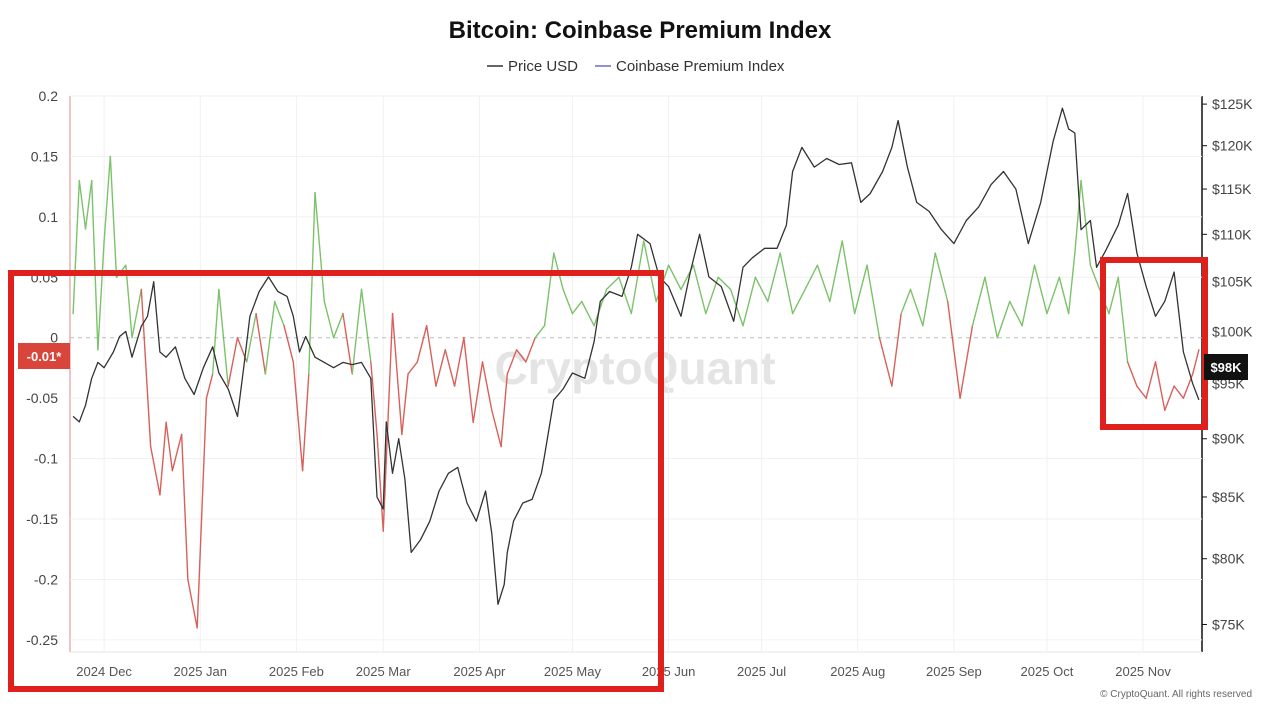  Describe the element at coordinates (1232, 189) in the screenshot. I see `right-tick-label: $115K` at that location.